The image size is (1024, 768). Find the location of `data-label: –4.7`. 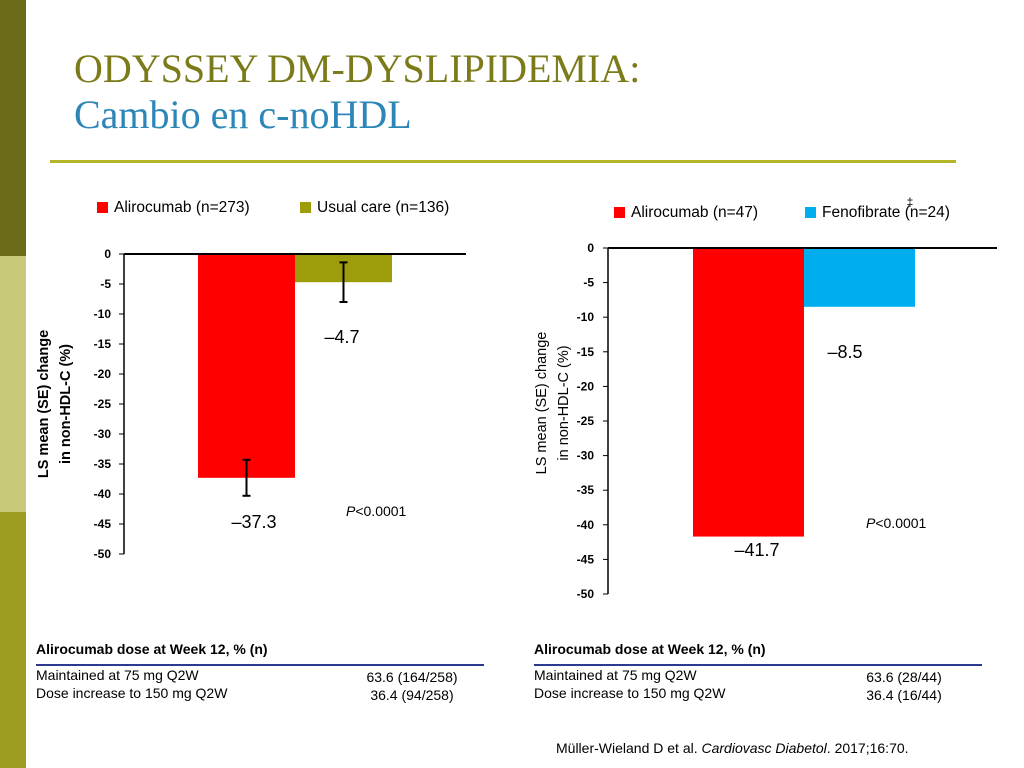

data-label: –4.7 is located at coordinates (341, 337).